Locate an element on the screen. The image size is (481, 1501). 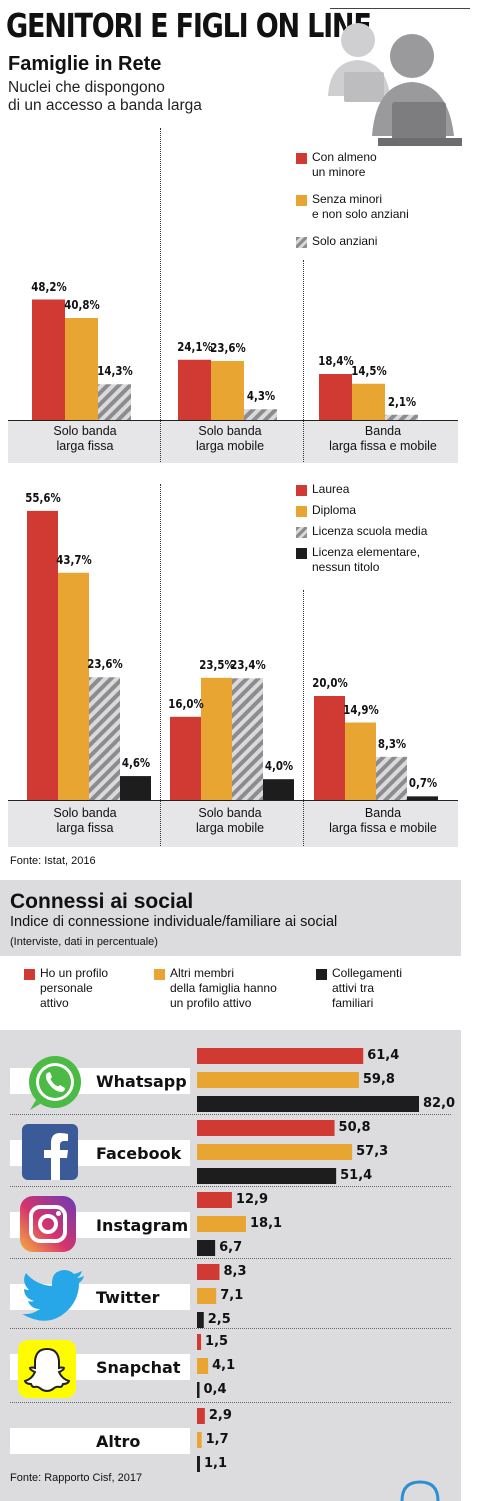
chart1-category-band is located at coordinates (233, 441).